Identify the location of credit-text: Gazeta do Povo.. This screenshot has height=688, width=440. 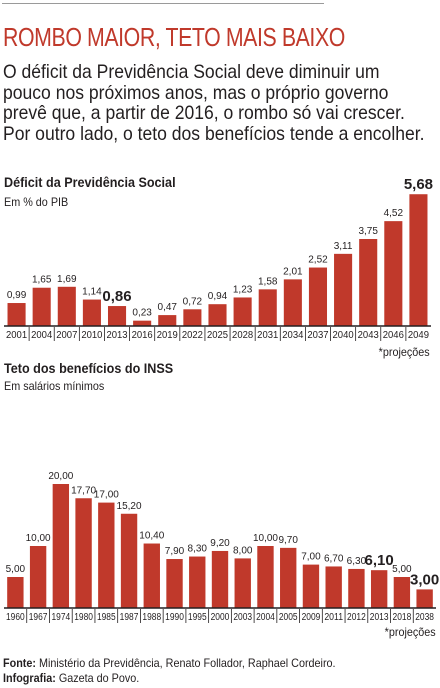
(99, 678).